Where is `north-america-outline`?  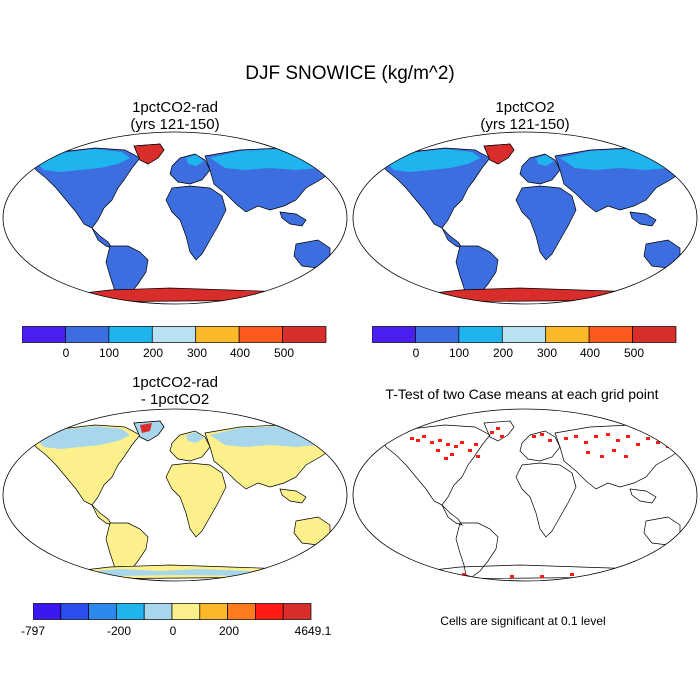 north-america-outline is located at coordinates (435, 465).